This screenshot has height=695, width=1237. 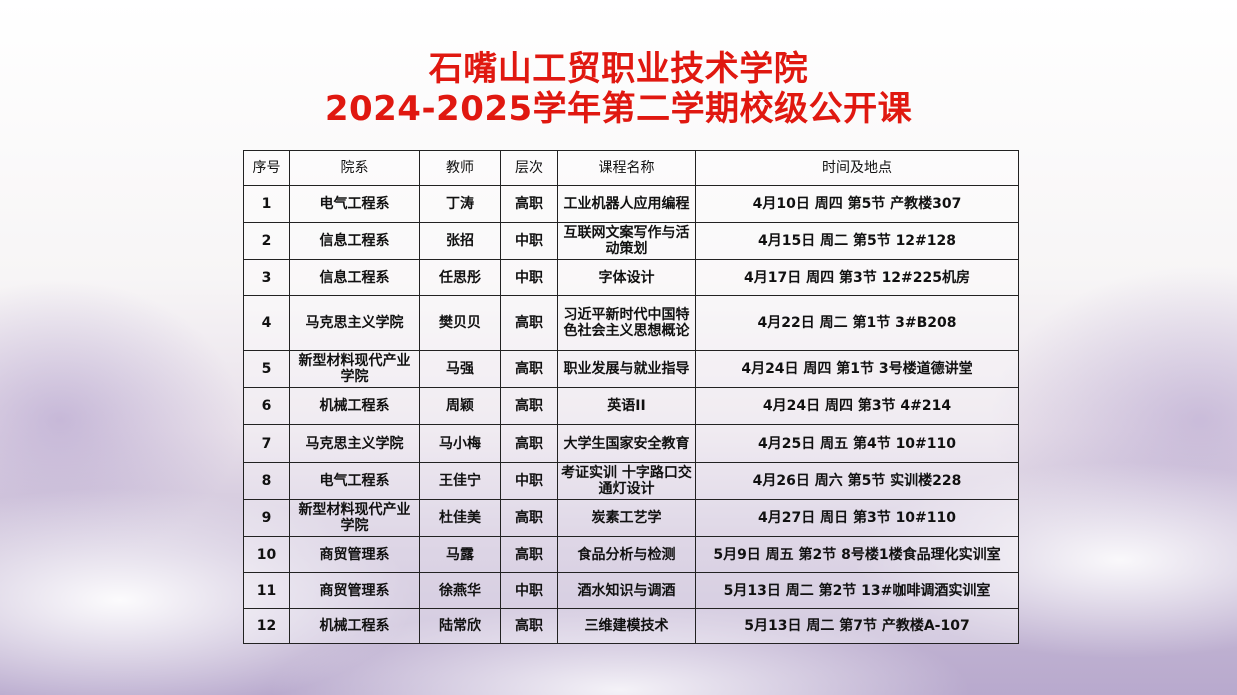 What do you see at coordinates (266, 590) in the screenshot?
I see `index-cell: 11` at bounding box center [266, 590].